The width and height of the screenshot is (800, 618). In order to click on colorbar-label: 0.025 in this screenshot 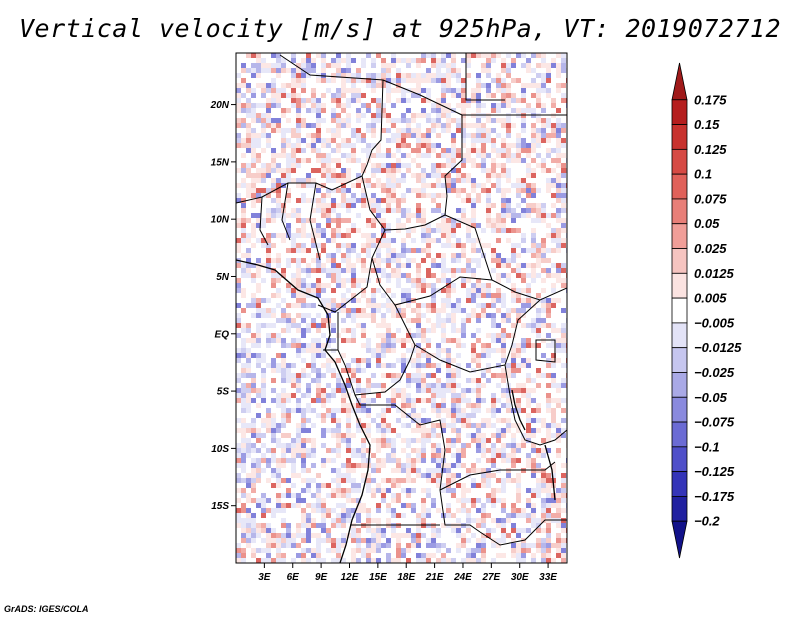, I will do `click(710, 248)`.